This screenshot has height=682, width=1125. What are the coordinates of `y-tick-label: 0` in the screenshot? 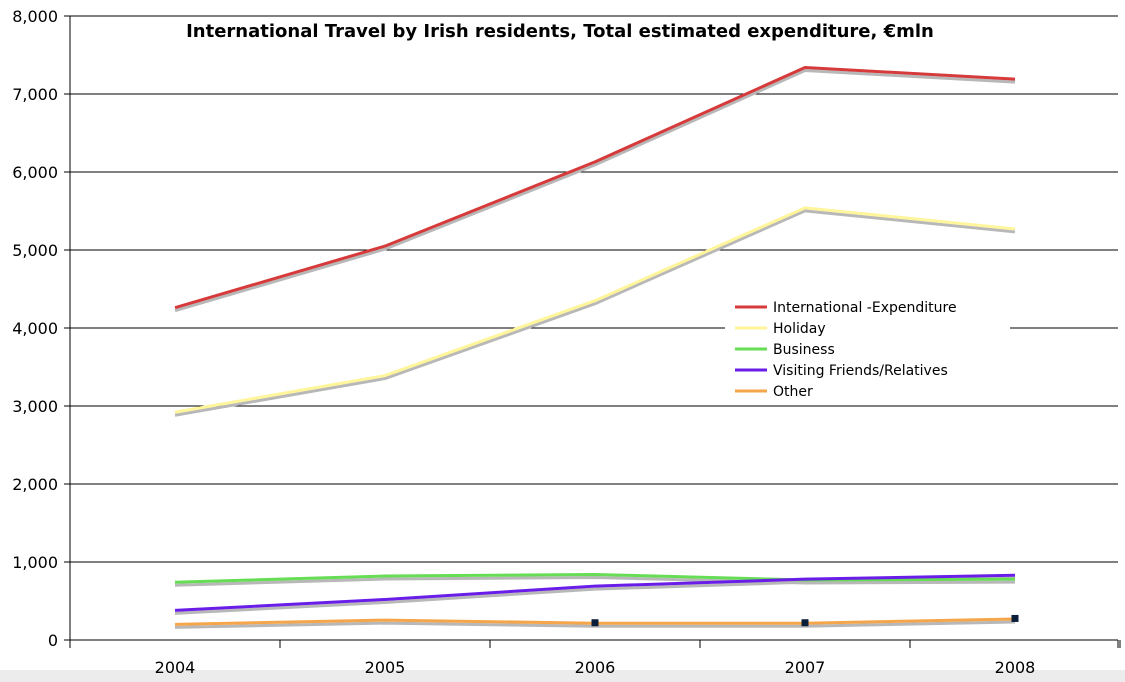 It's located at (53, 640).